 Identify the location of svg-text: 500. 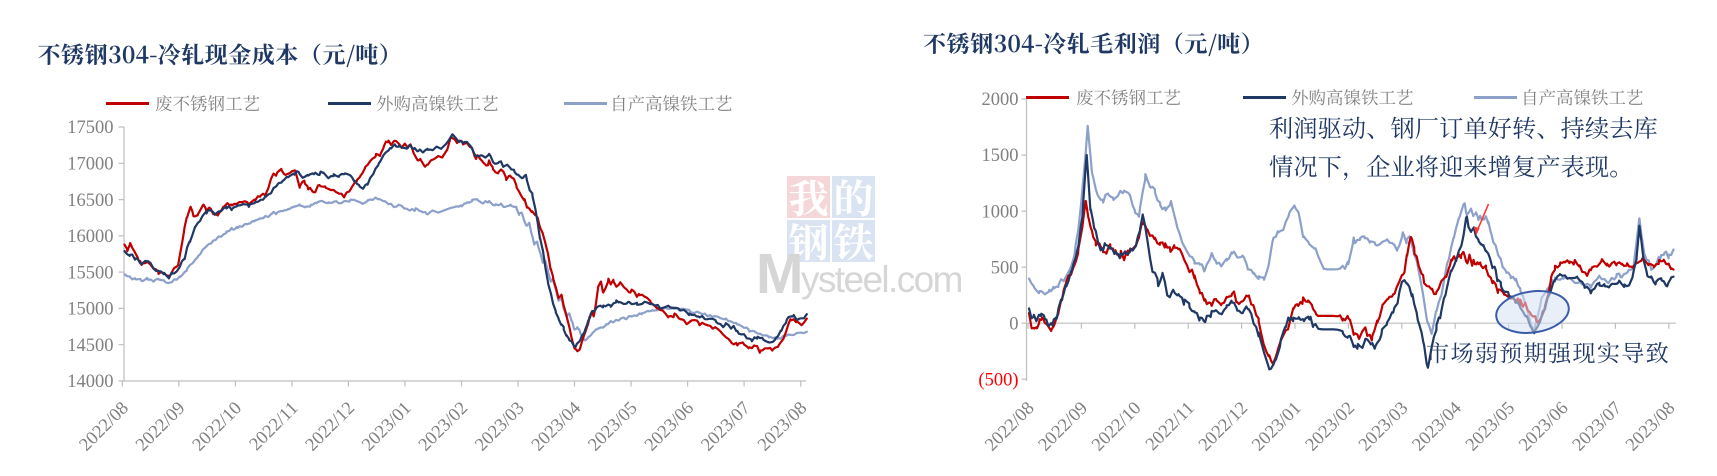
(1005, 268).